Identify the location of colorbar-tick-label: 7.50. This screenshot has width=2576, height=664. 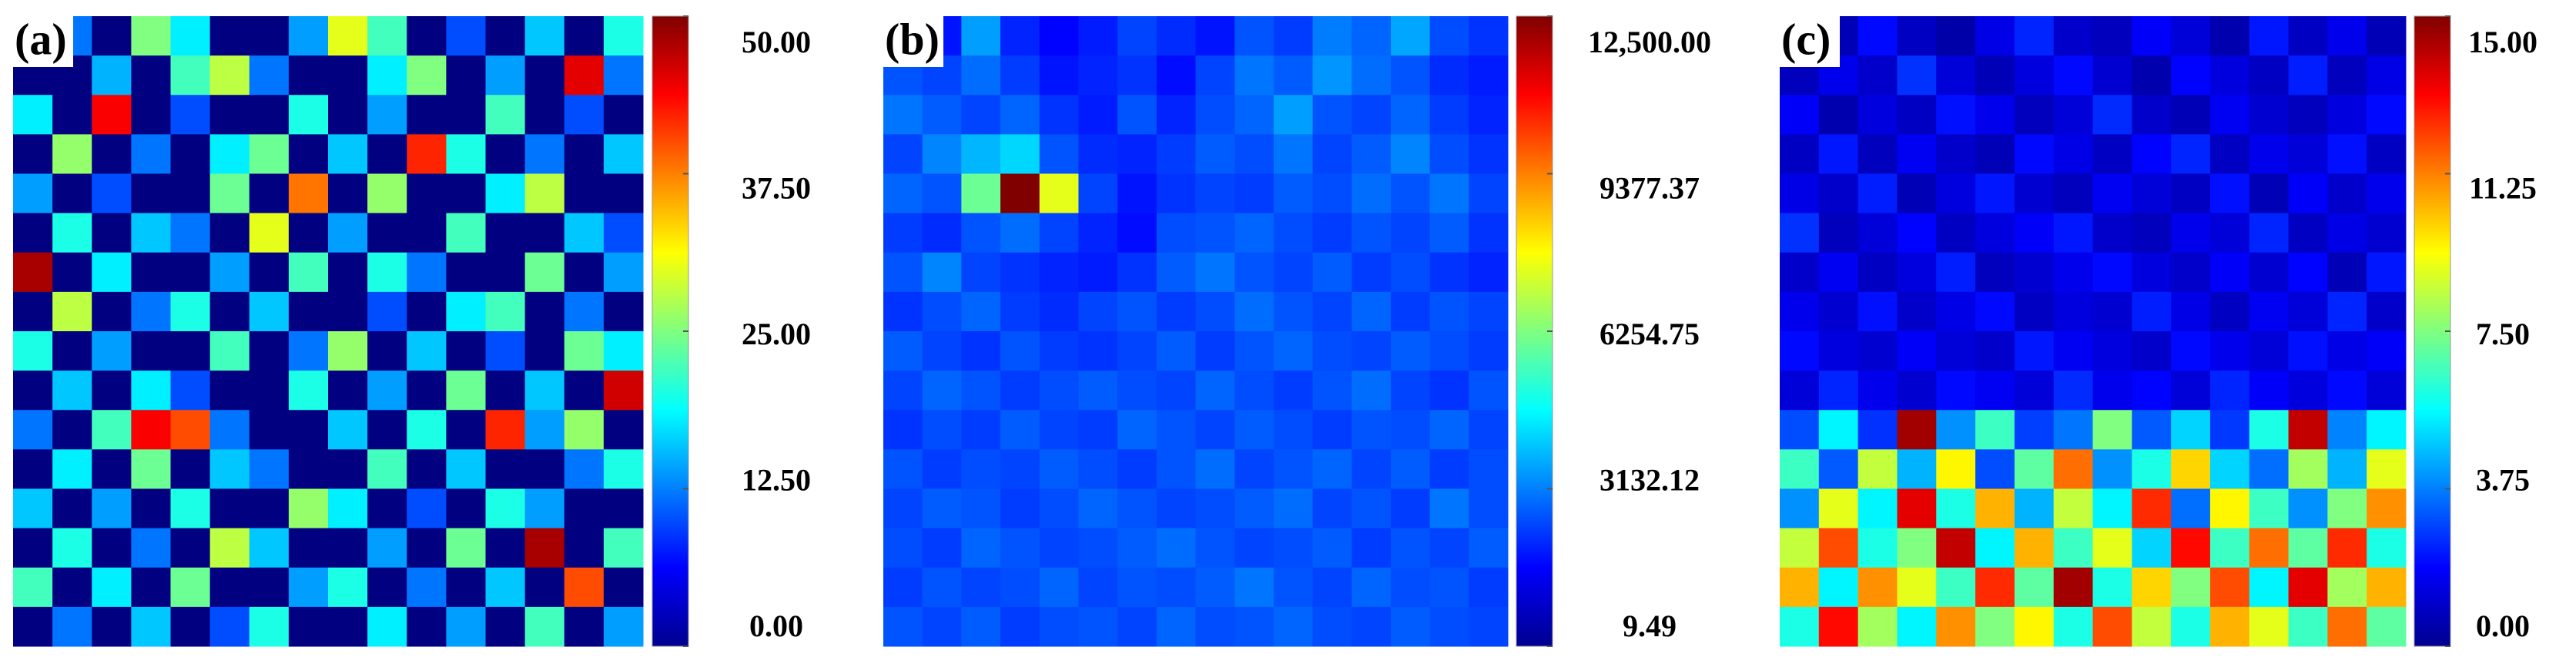
(2503, 334).